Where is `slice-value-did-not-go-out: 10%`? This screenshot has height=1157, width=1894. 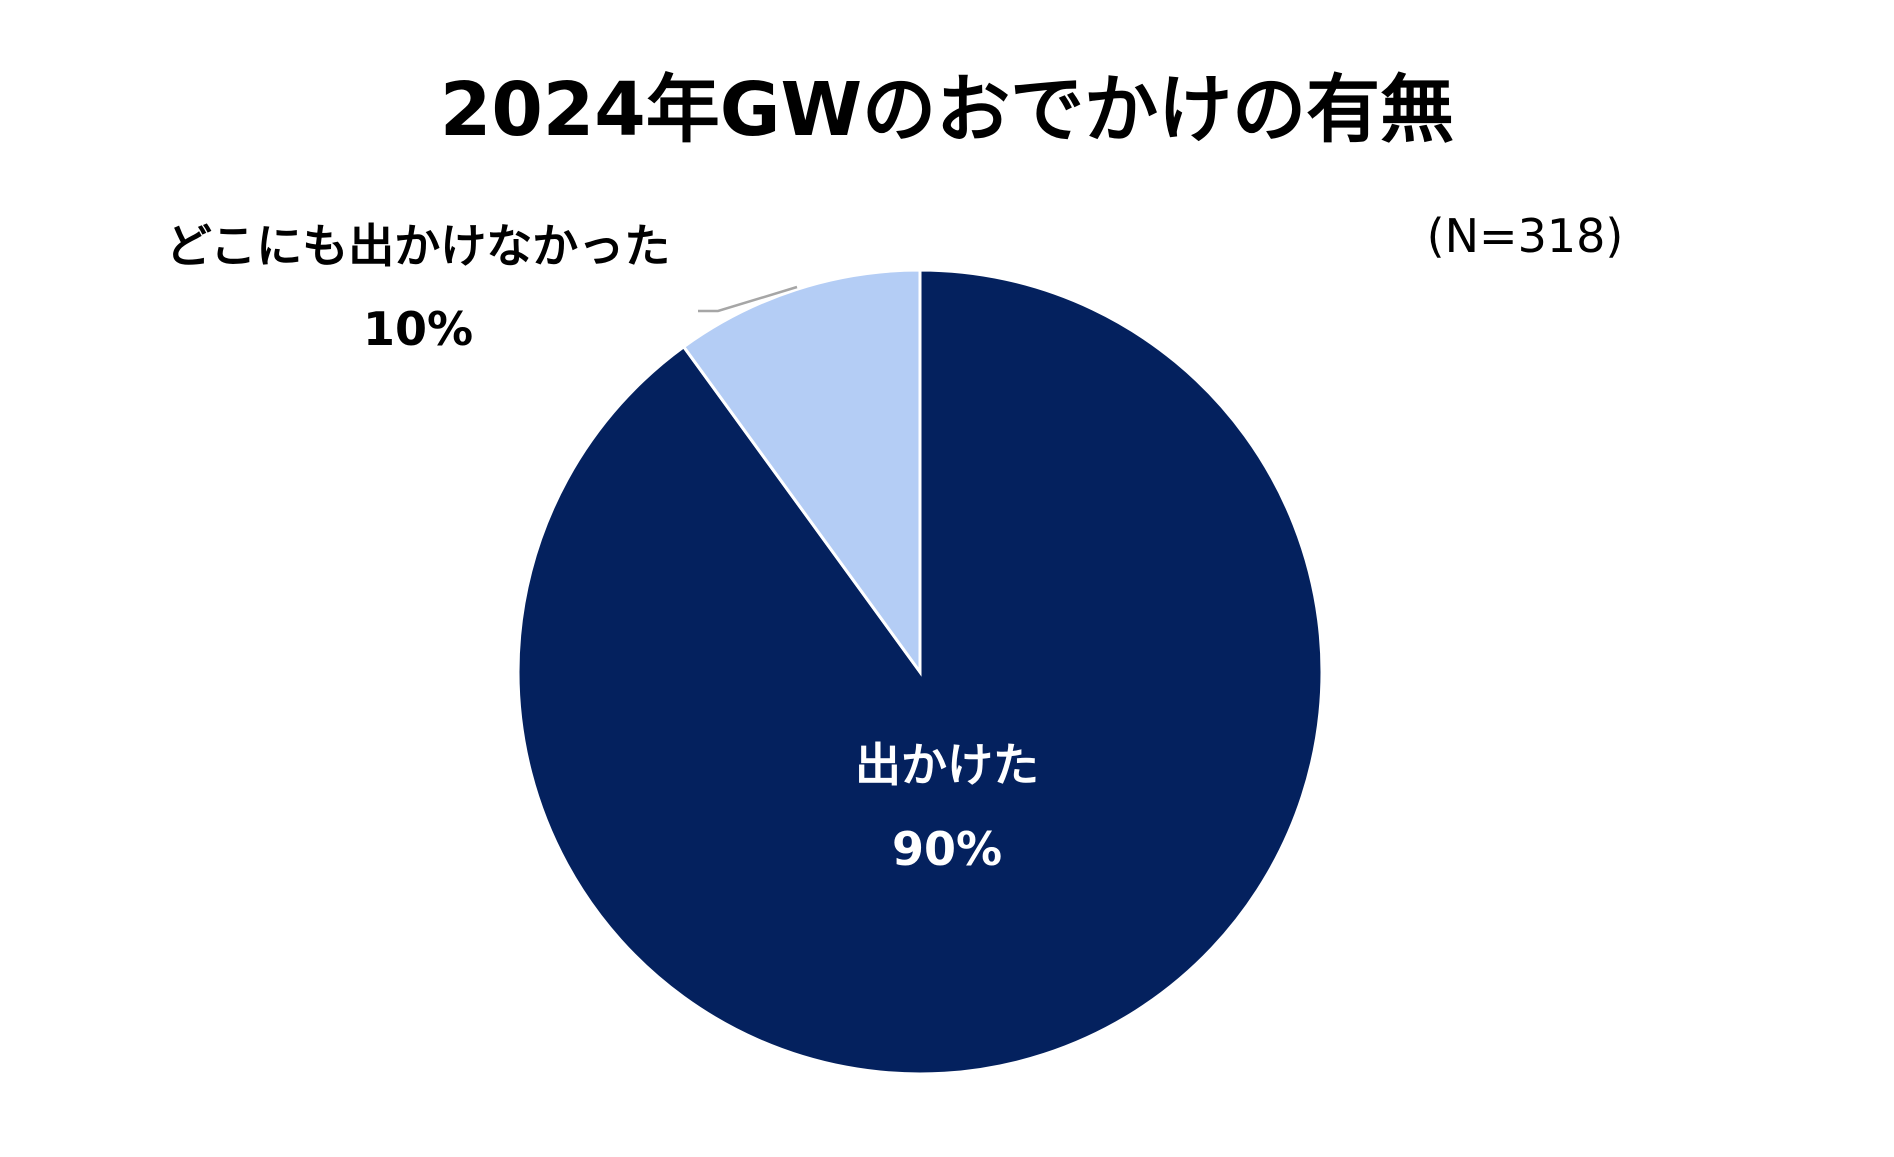
slice-value-did-not-go-out: 10% is located at coordinates (418, 329).